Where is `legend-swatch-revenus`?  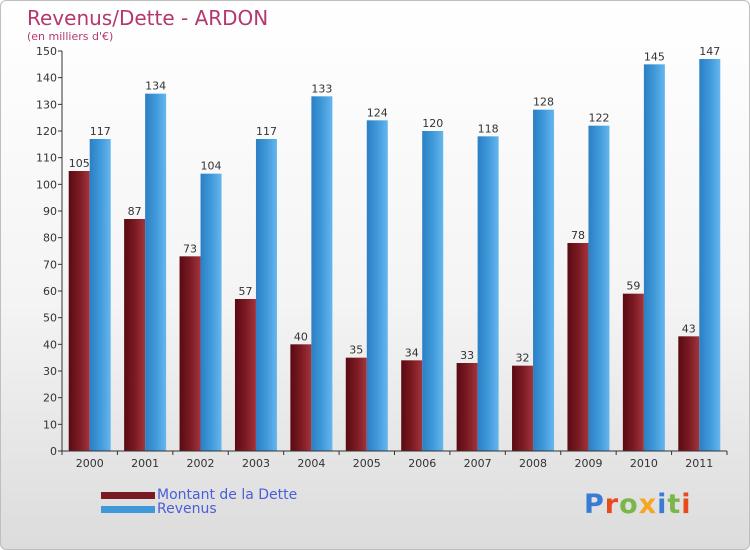 legend-swatch-revenus is located at coordinates (128, 509).